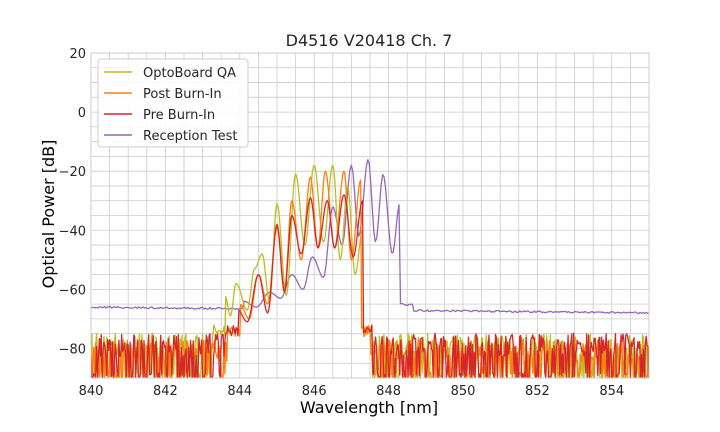 Image resolution: width=720 pixels, height=432 pixels. I want to click on x-tick-label: 854, so click(611, 391).